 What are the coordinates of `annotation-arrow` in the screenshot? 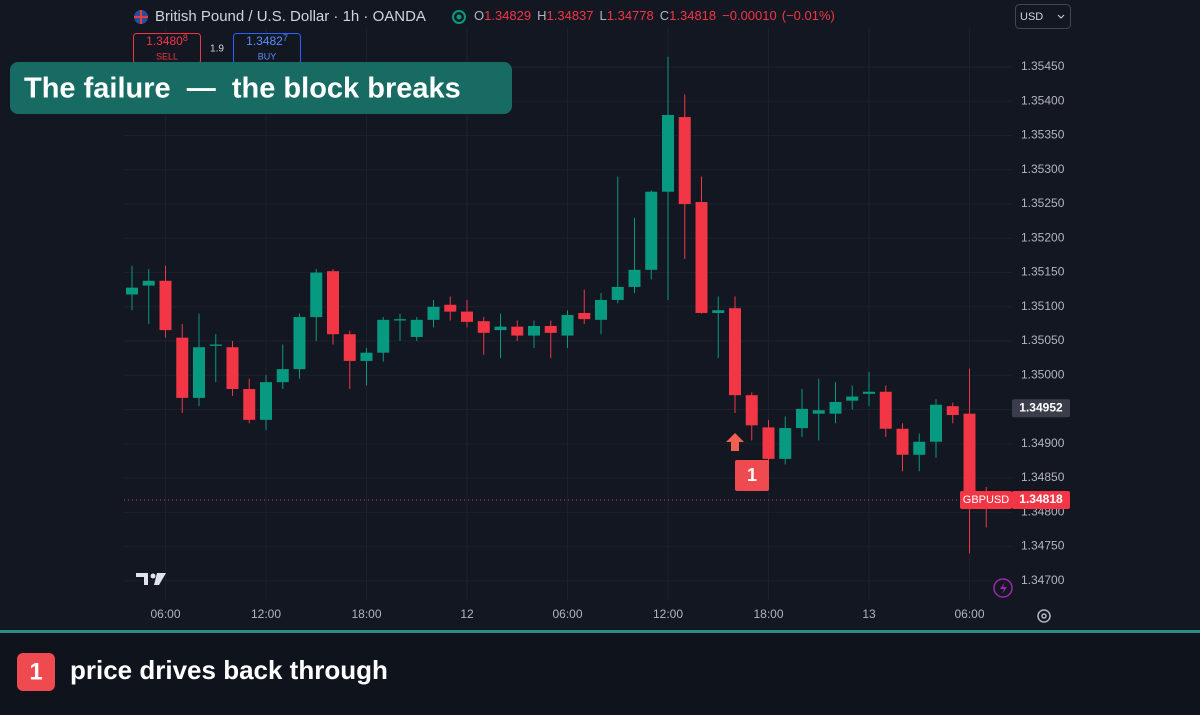 It's located at (735, 442).